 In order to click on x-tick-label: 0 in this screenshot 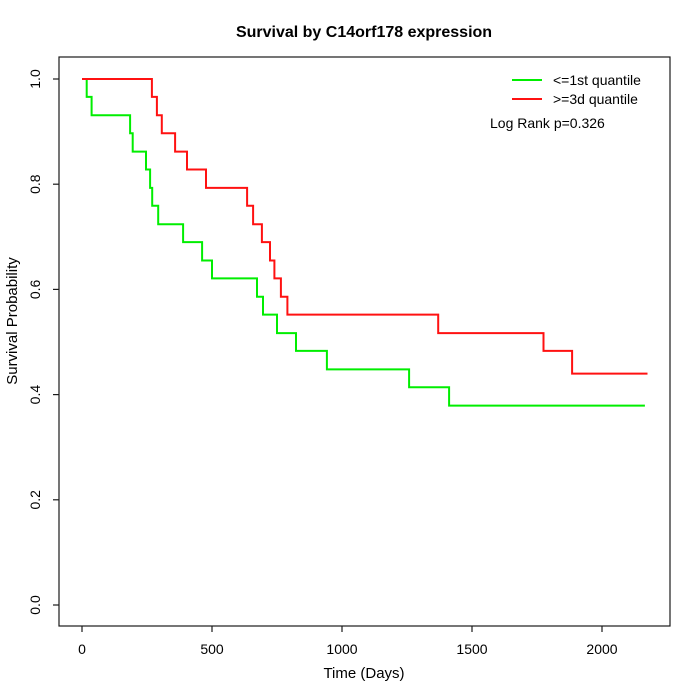, I will do `click(82, 649)`.